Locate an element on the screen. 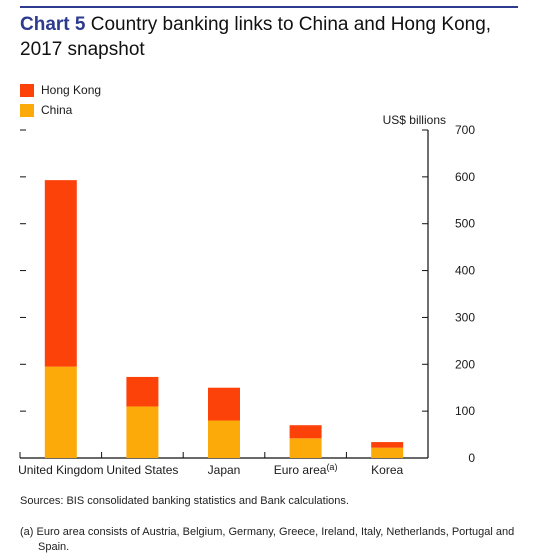  y-tick-label: 200 is located at coordinates (465, 364).